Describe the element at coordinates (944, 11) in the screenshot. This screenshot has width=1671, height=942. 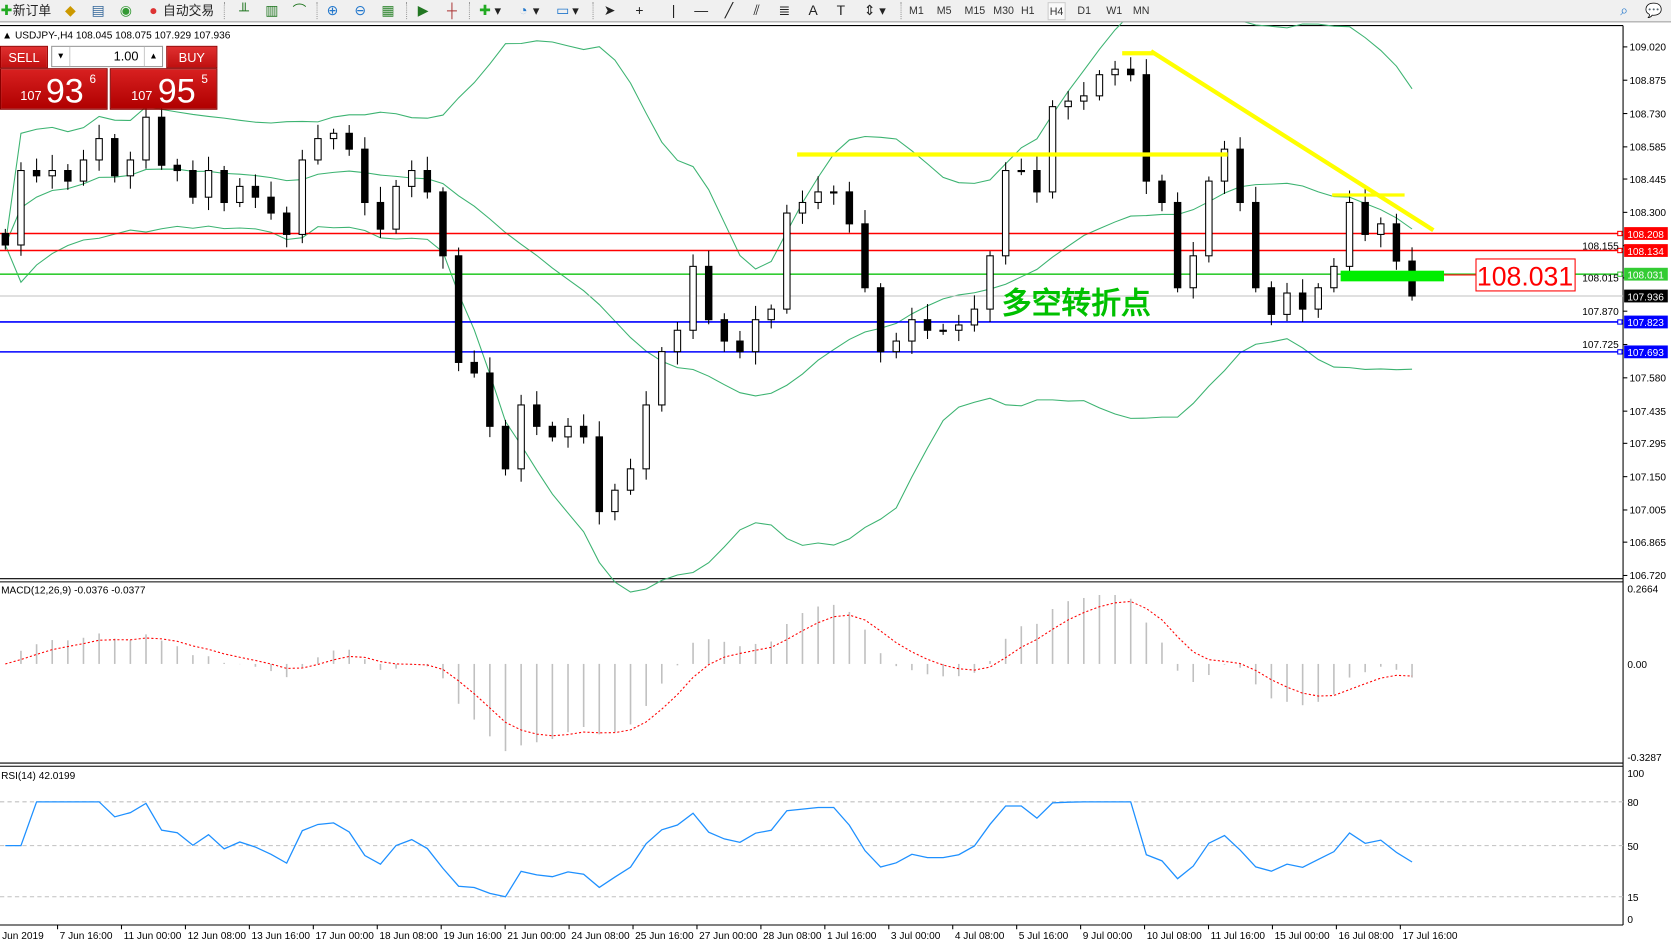
I see `timeframe-m5: M5` at that location.